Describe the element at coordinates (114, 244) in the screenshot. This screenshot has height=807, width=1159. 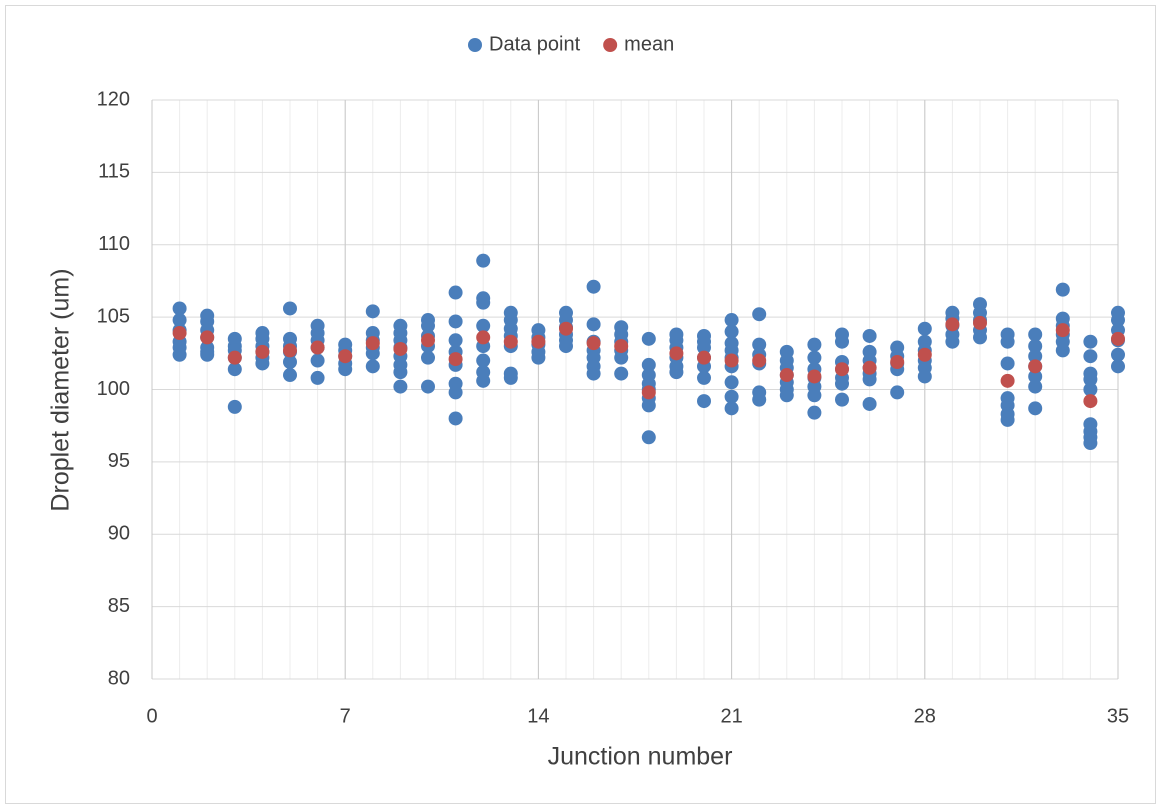
I see `y-tick-label: 110` at that location.